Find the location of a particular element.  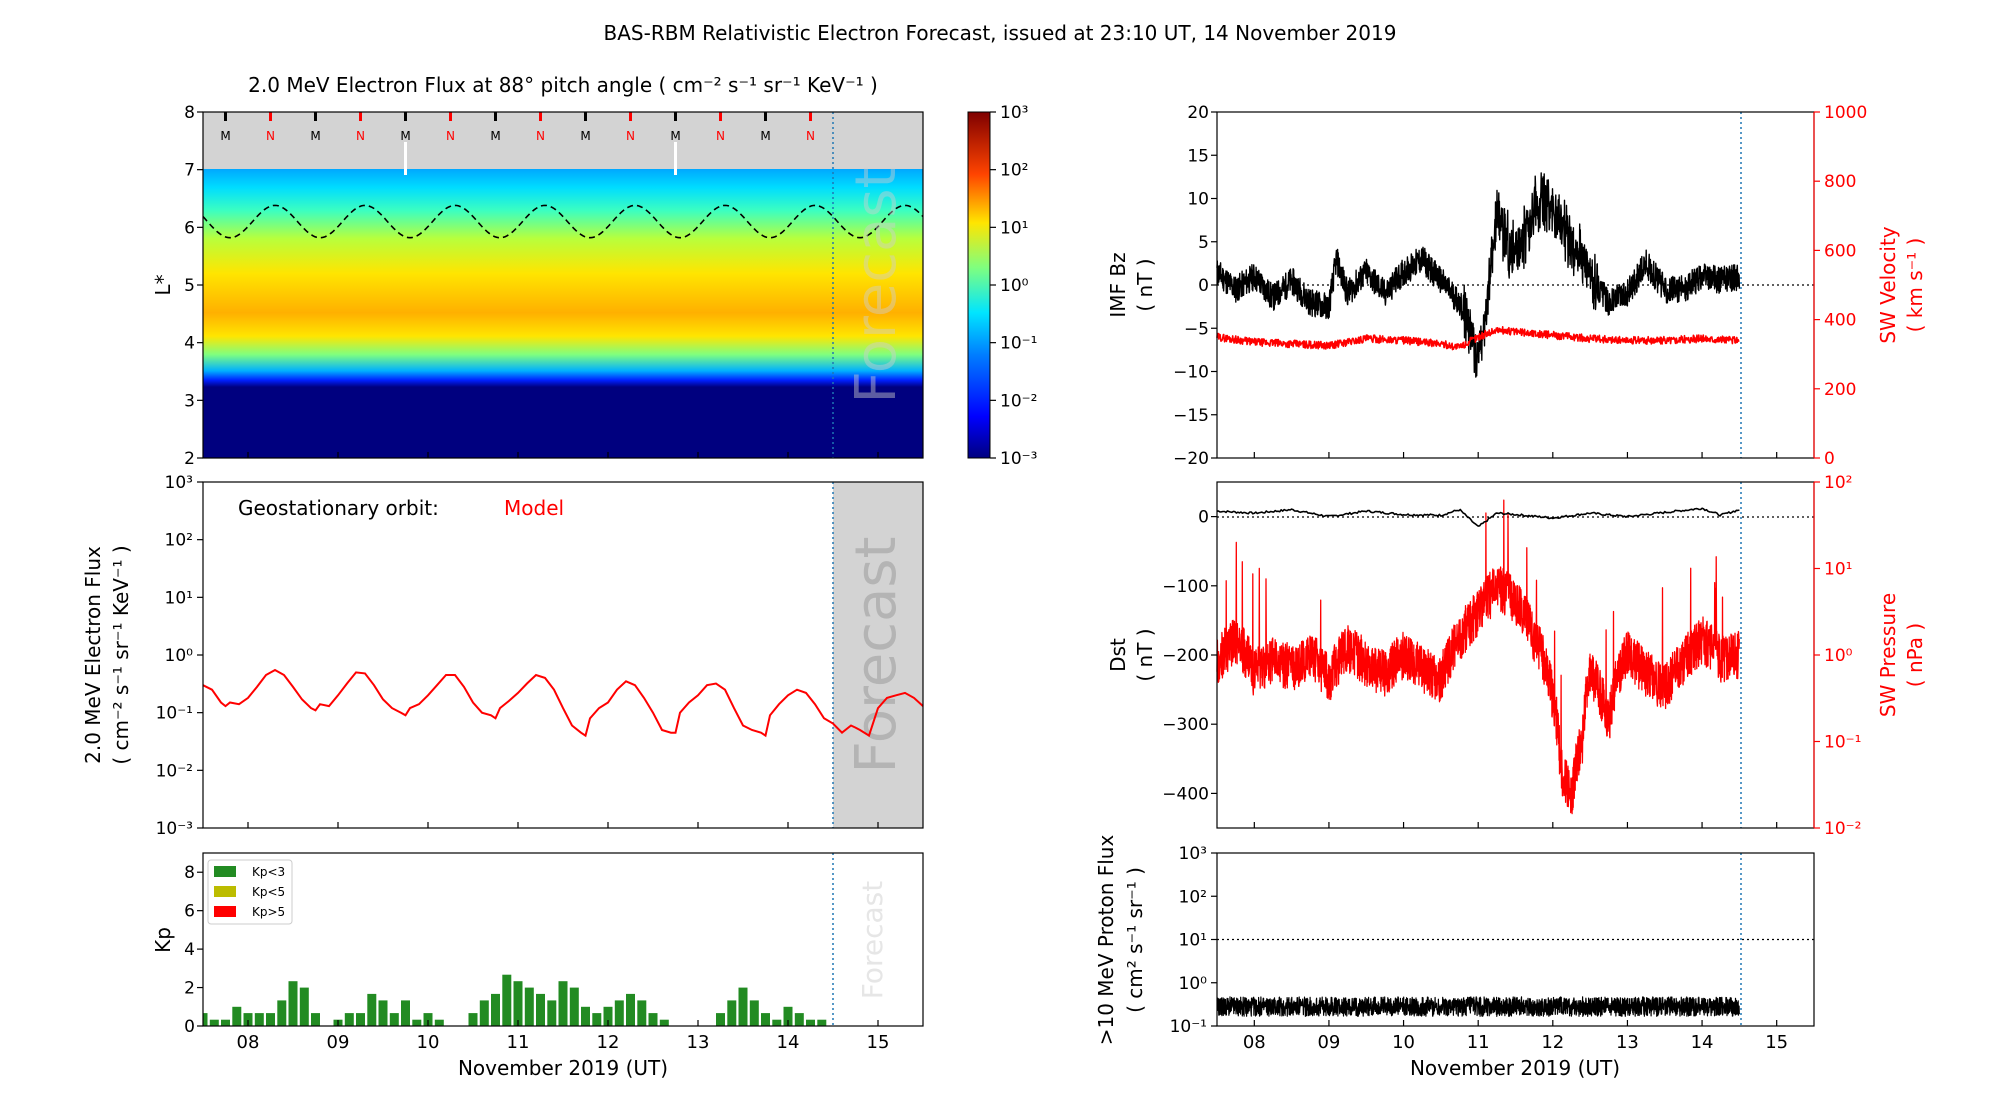

dst-x-ticks is located at coordinates (1515, 825).